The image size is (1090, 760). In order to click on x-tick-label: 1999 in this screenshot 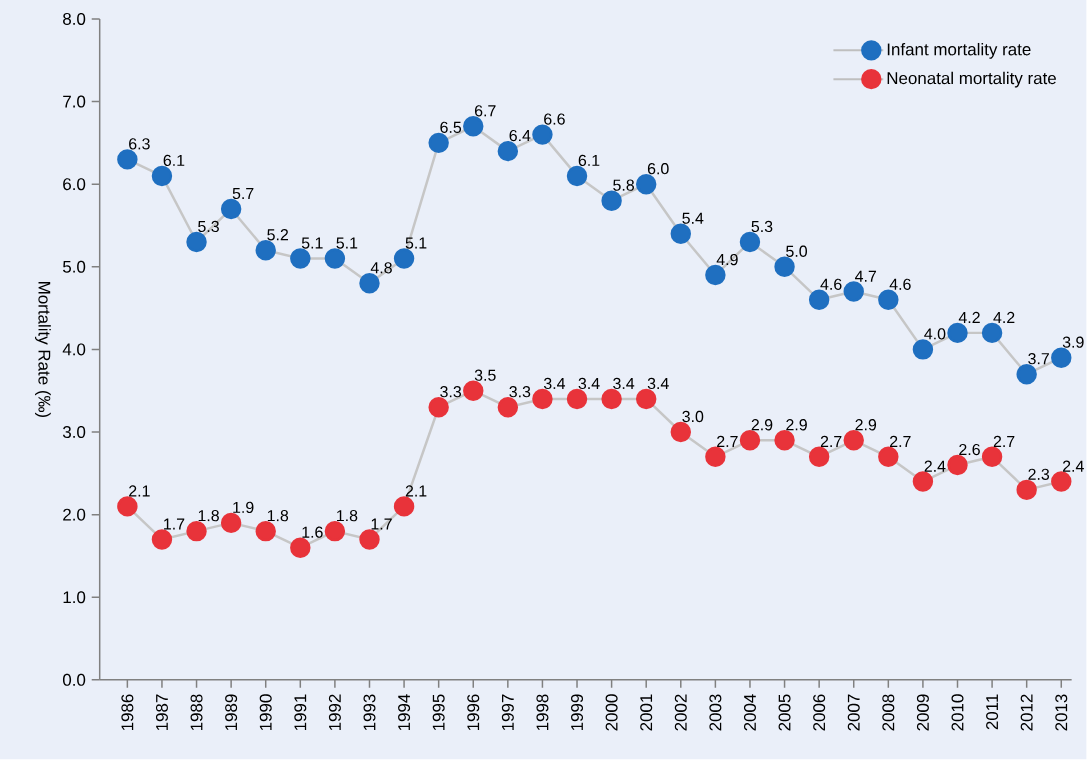, I will do `click(577, 712)`.